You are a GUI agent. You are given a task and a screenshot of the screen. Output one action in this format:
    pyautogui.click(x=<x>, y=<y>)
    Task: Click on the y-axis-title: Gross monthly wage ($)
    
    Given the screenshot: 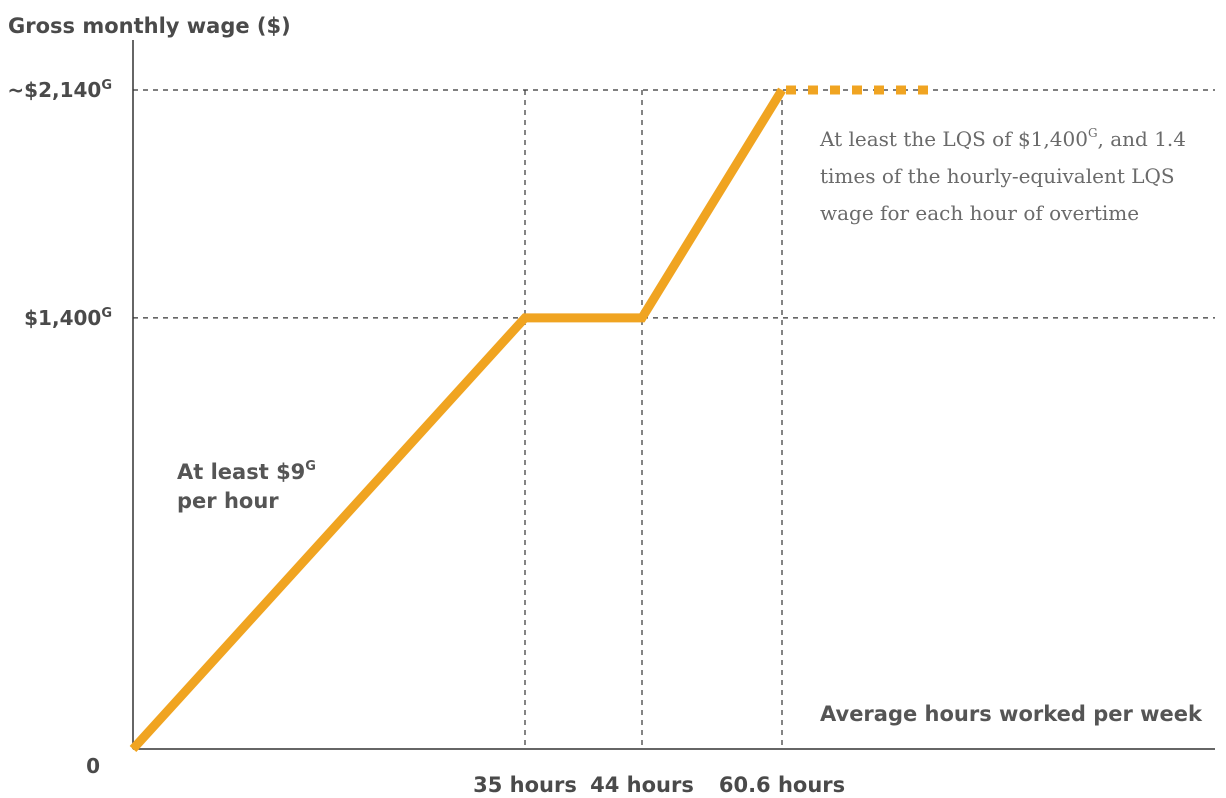 What is the action you would take?
    pyautogui.click(x=149, y=26)
    